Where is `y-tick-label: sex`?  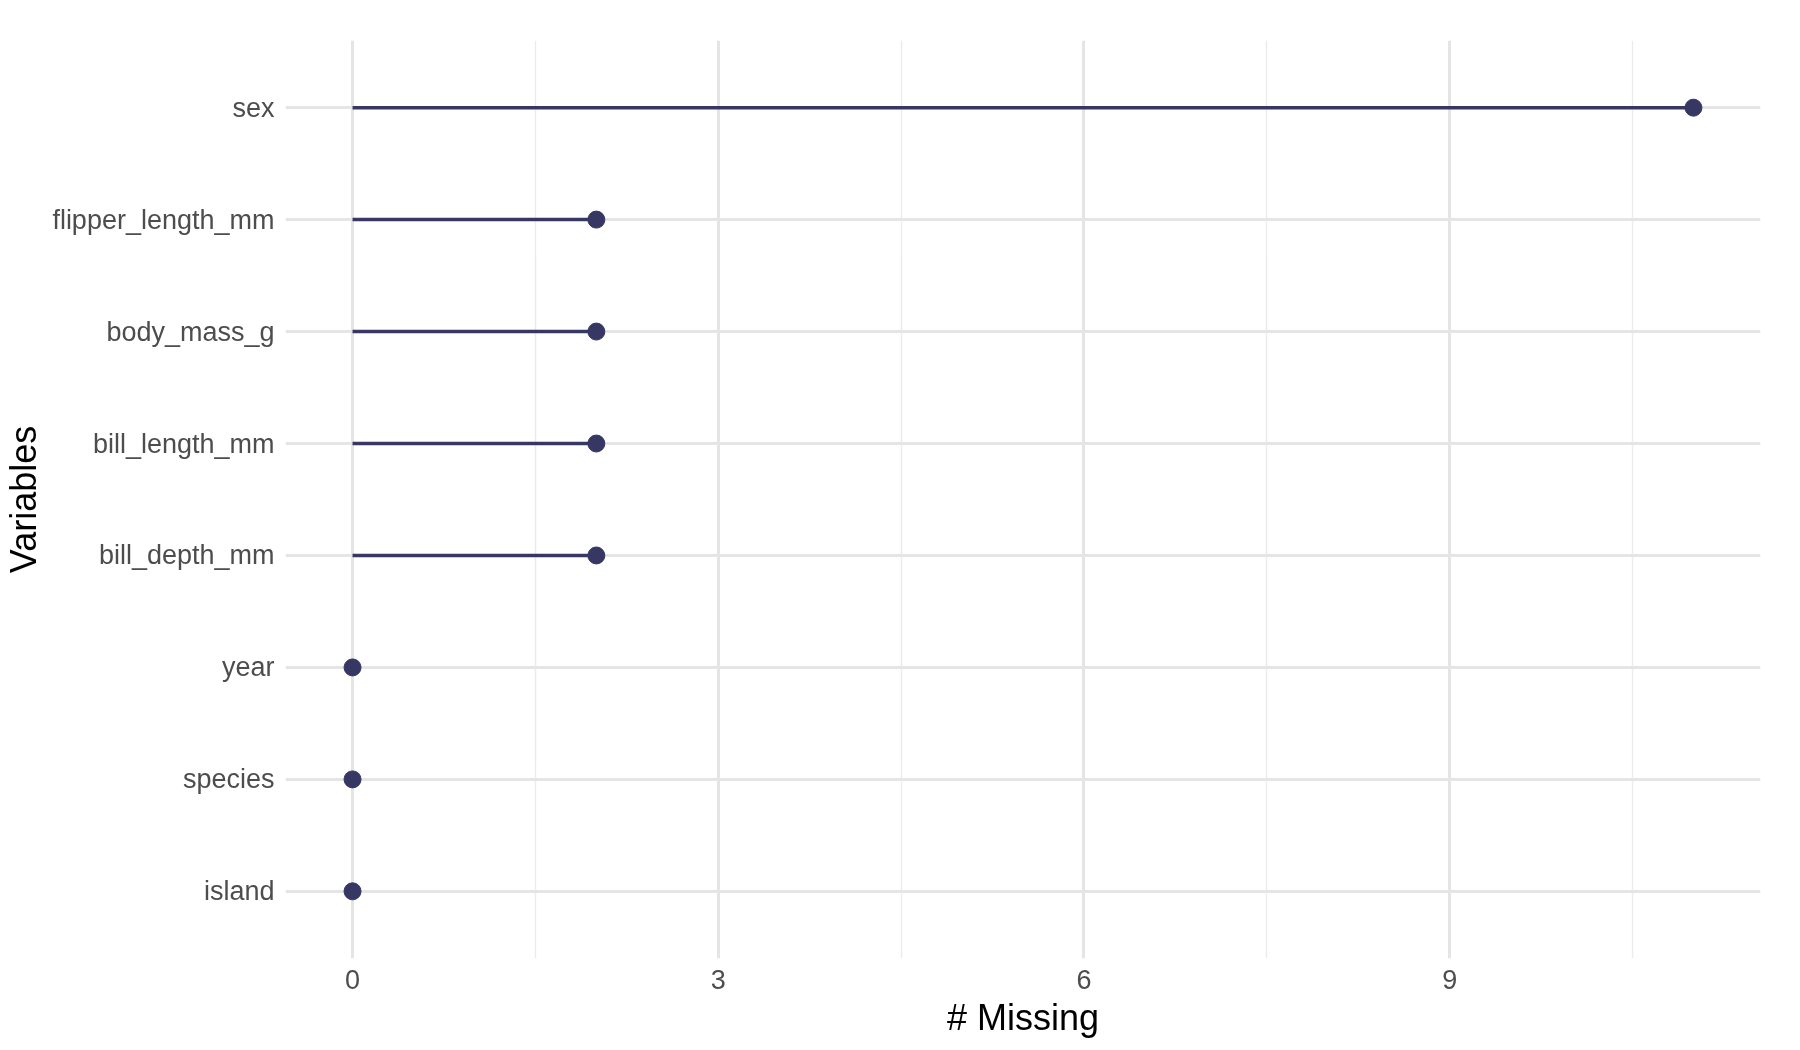 y-tick-label: sex is located at coordinates (253, 107).